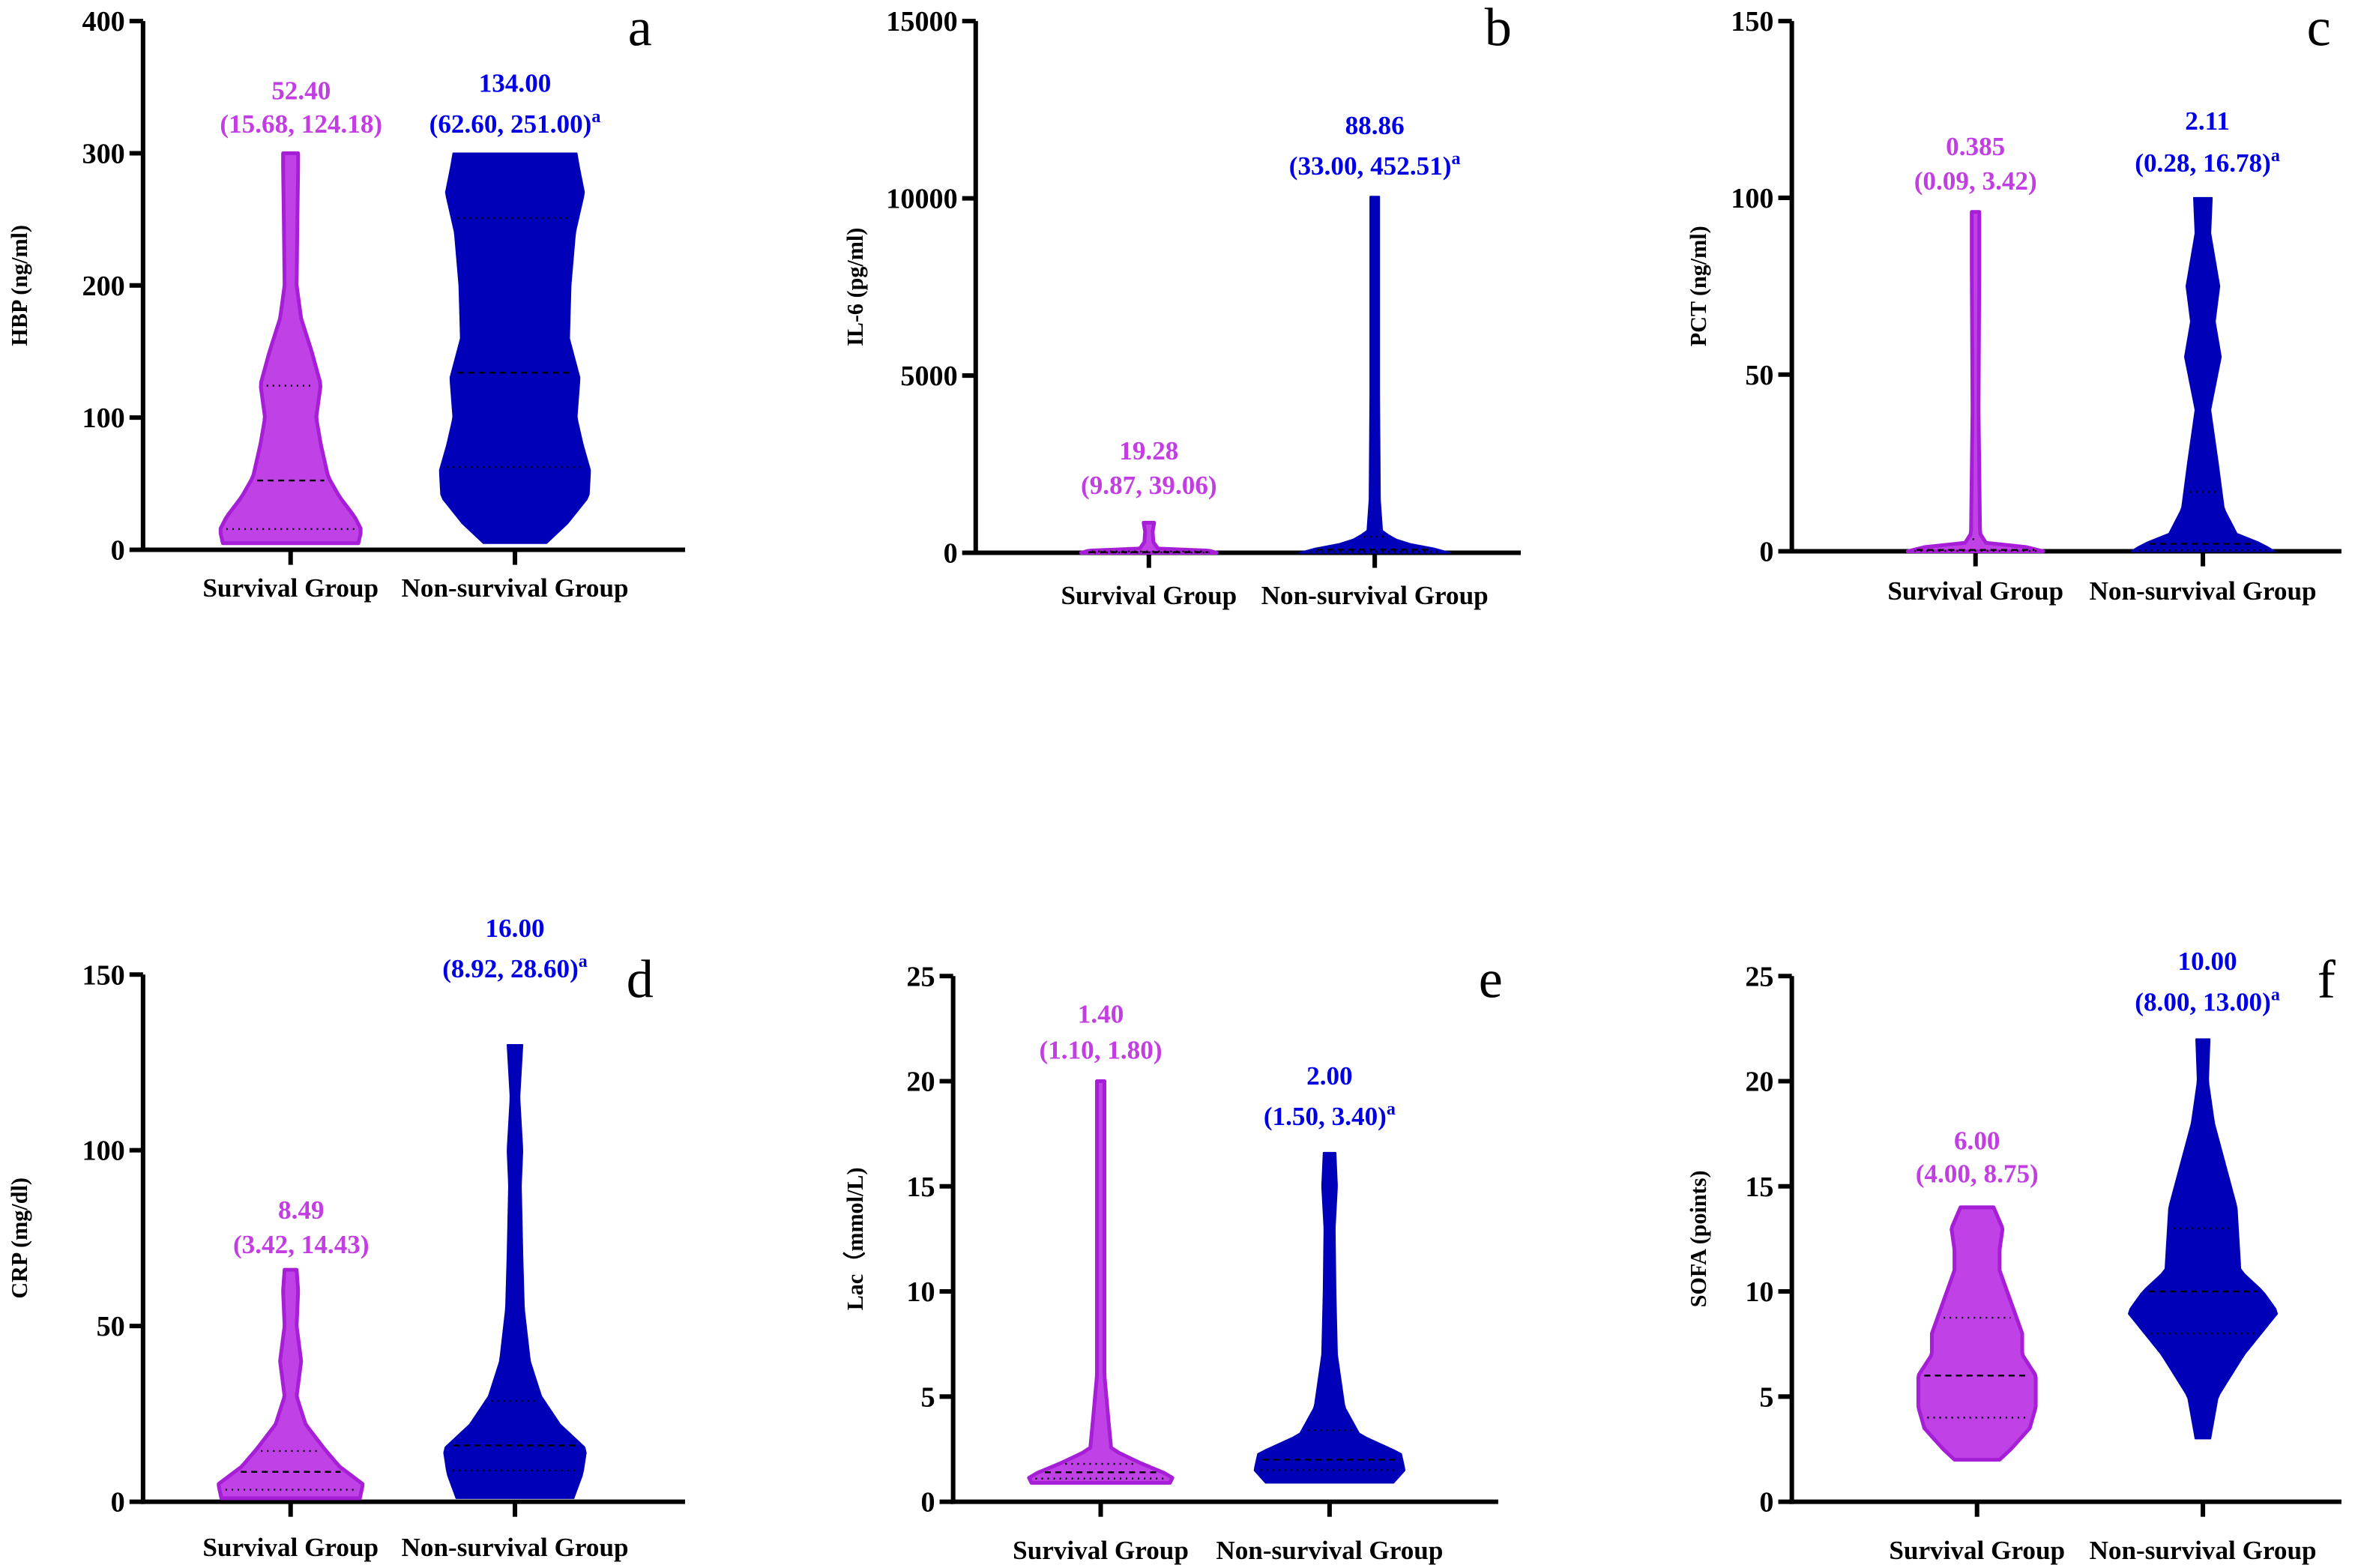 The image size is (2361, 1568). I want to click on annotation-median: 19.28, so click(1148, 450).